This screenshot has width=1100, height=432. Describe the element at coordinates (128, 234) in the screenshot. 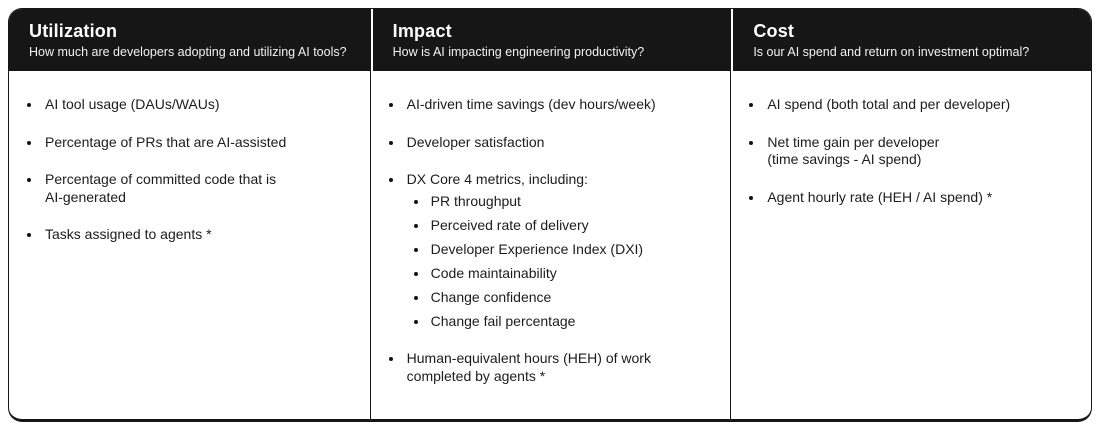

I see `bullet-text: Tasks assigned to agents *` at that location.